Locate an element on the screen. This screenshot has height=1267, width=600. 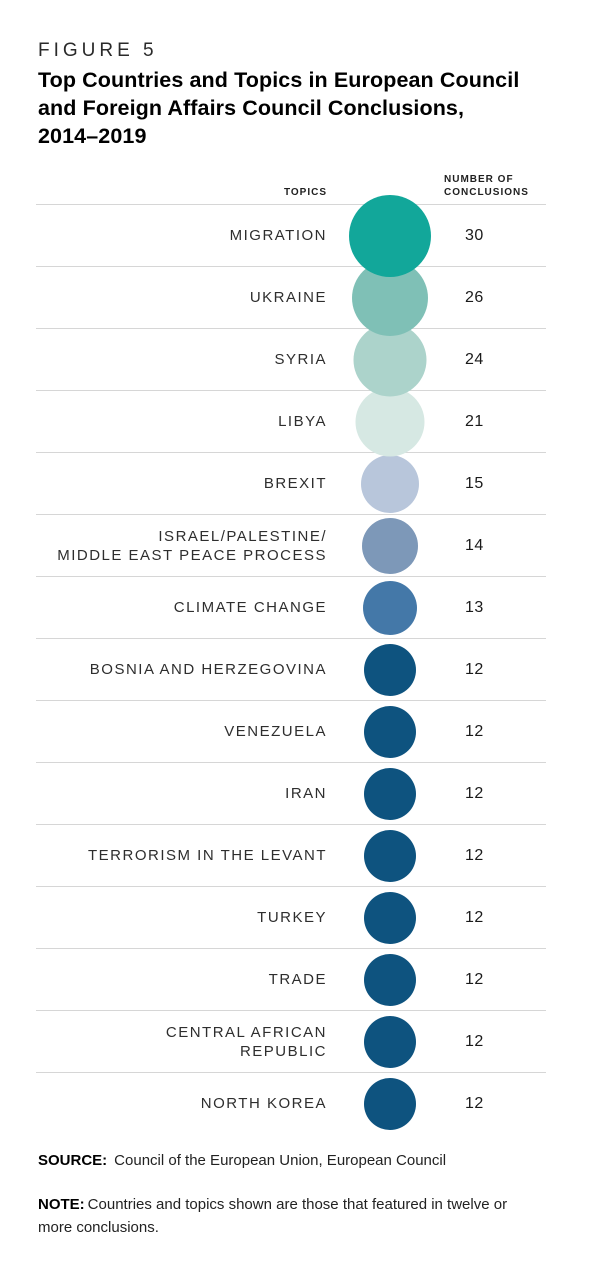
topic-label: BREXIT is located at coordinates (295, 483).